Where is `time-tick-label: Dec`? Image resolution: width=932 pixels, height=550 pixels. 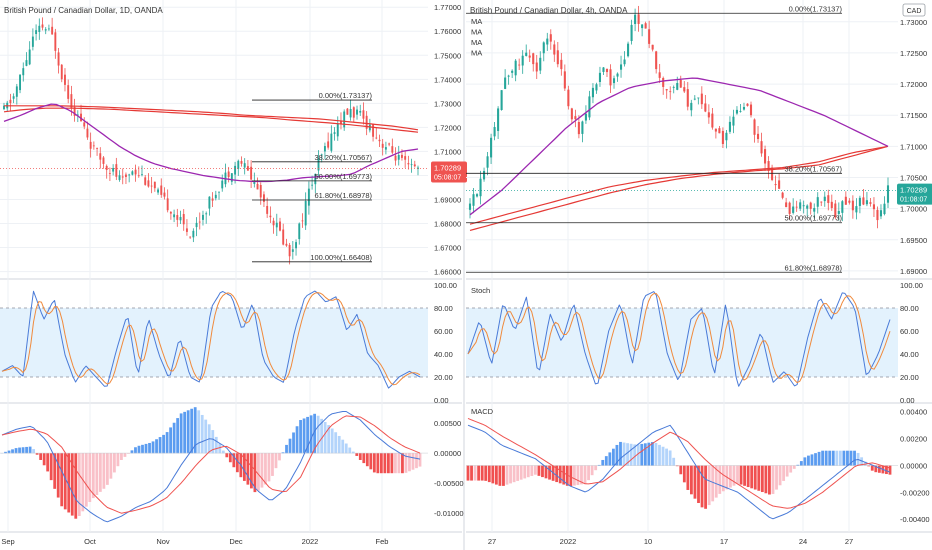
time-tick-label: Dec is located at coordinates (236, 541).